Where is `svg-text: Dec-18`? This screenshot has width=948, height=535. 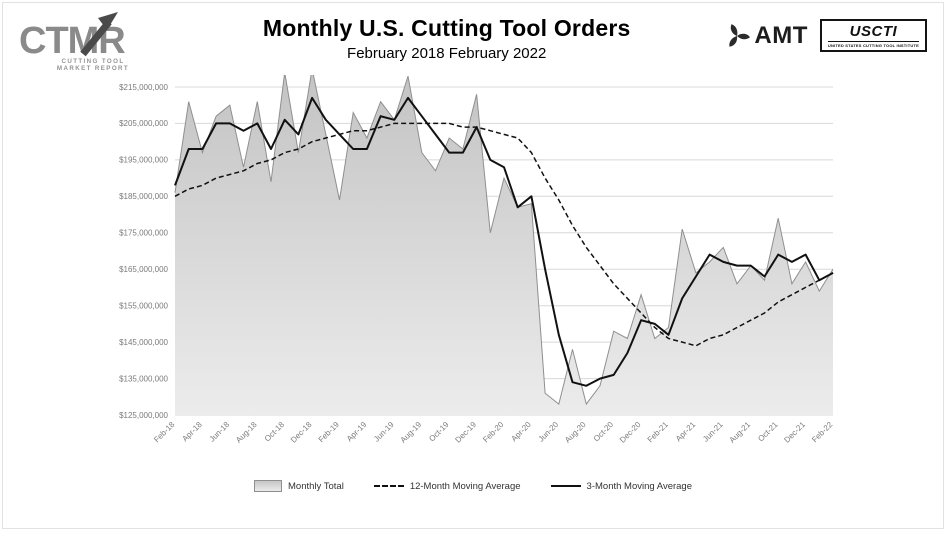 svg-text: Dec-18 is located at coordinates (301, 432).